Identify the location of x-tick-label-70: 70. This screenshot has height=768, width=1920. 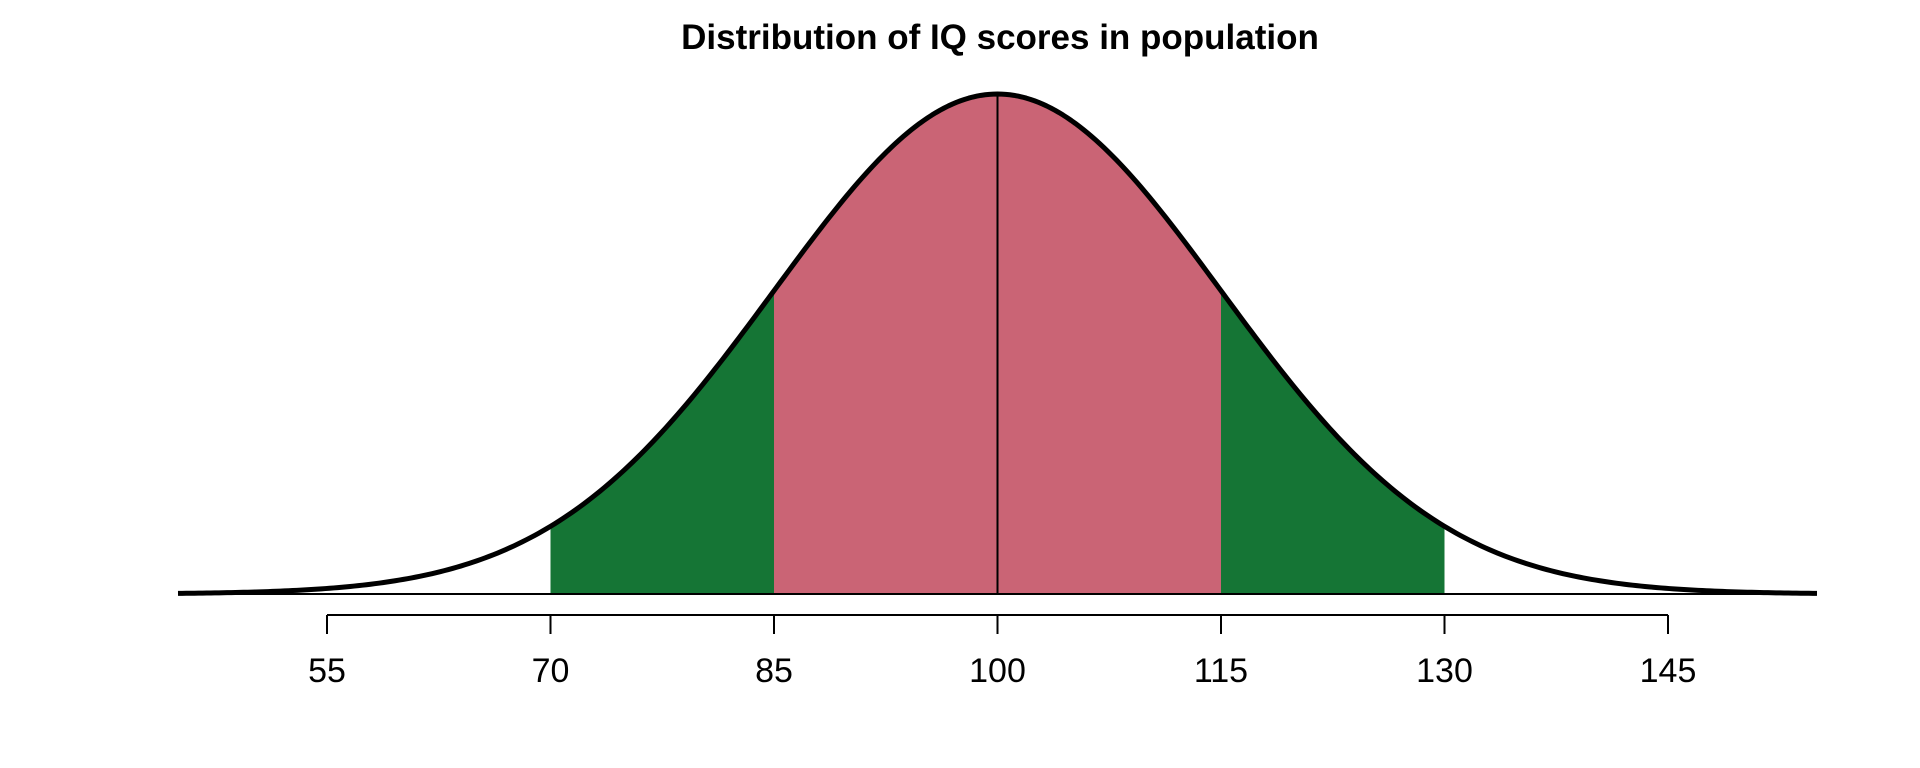
(551, 671).